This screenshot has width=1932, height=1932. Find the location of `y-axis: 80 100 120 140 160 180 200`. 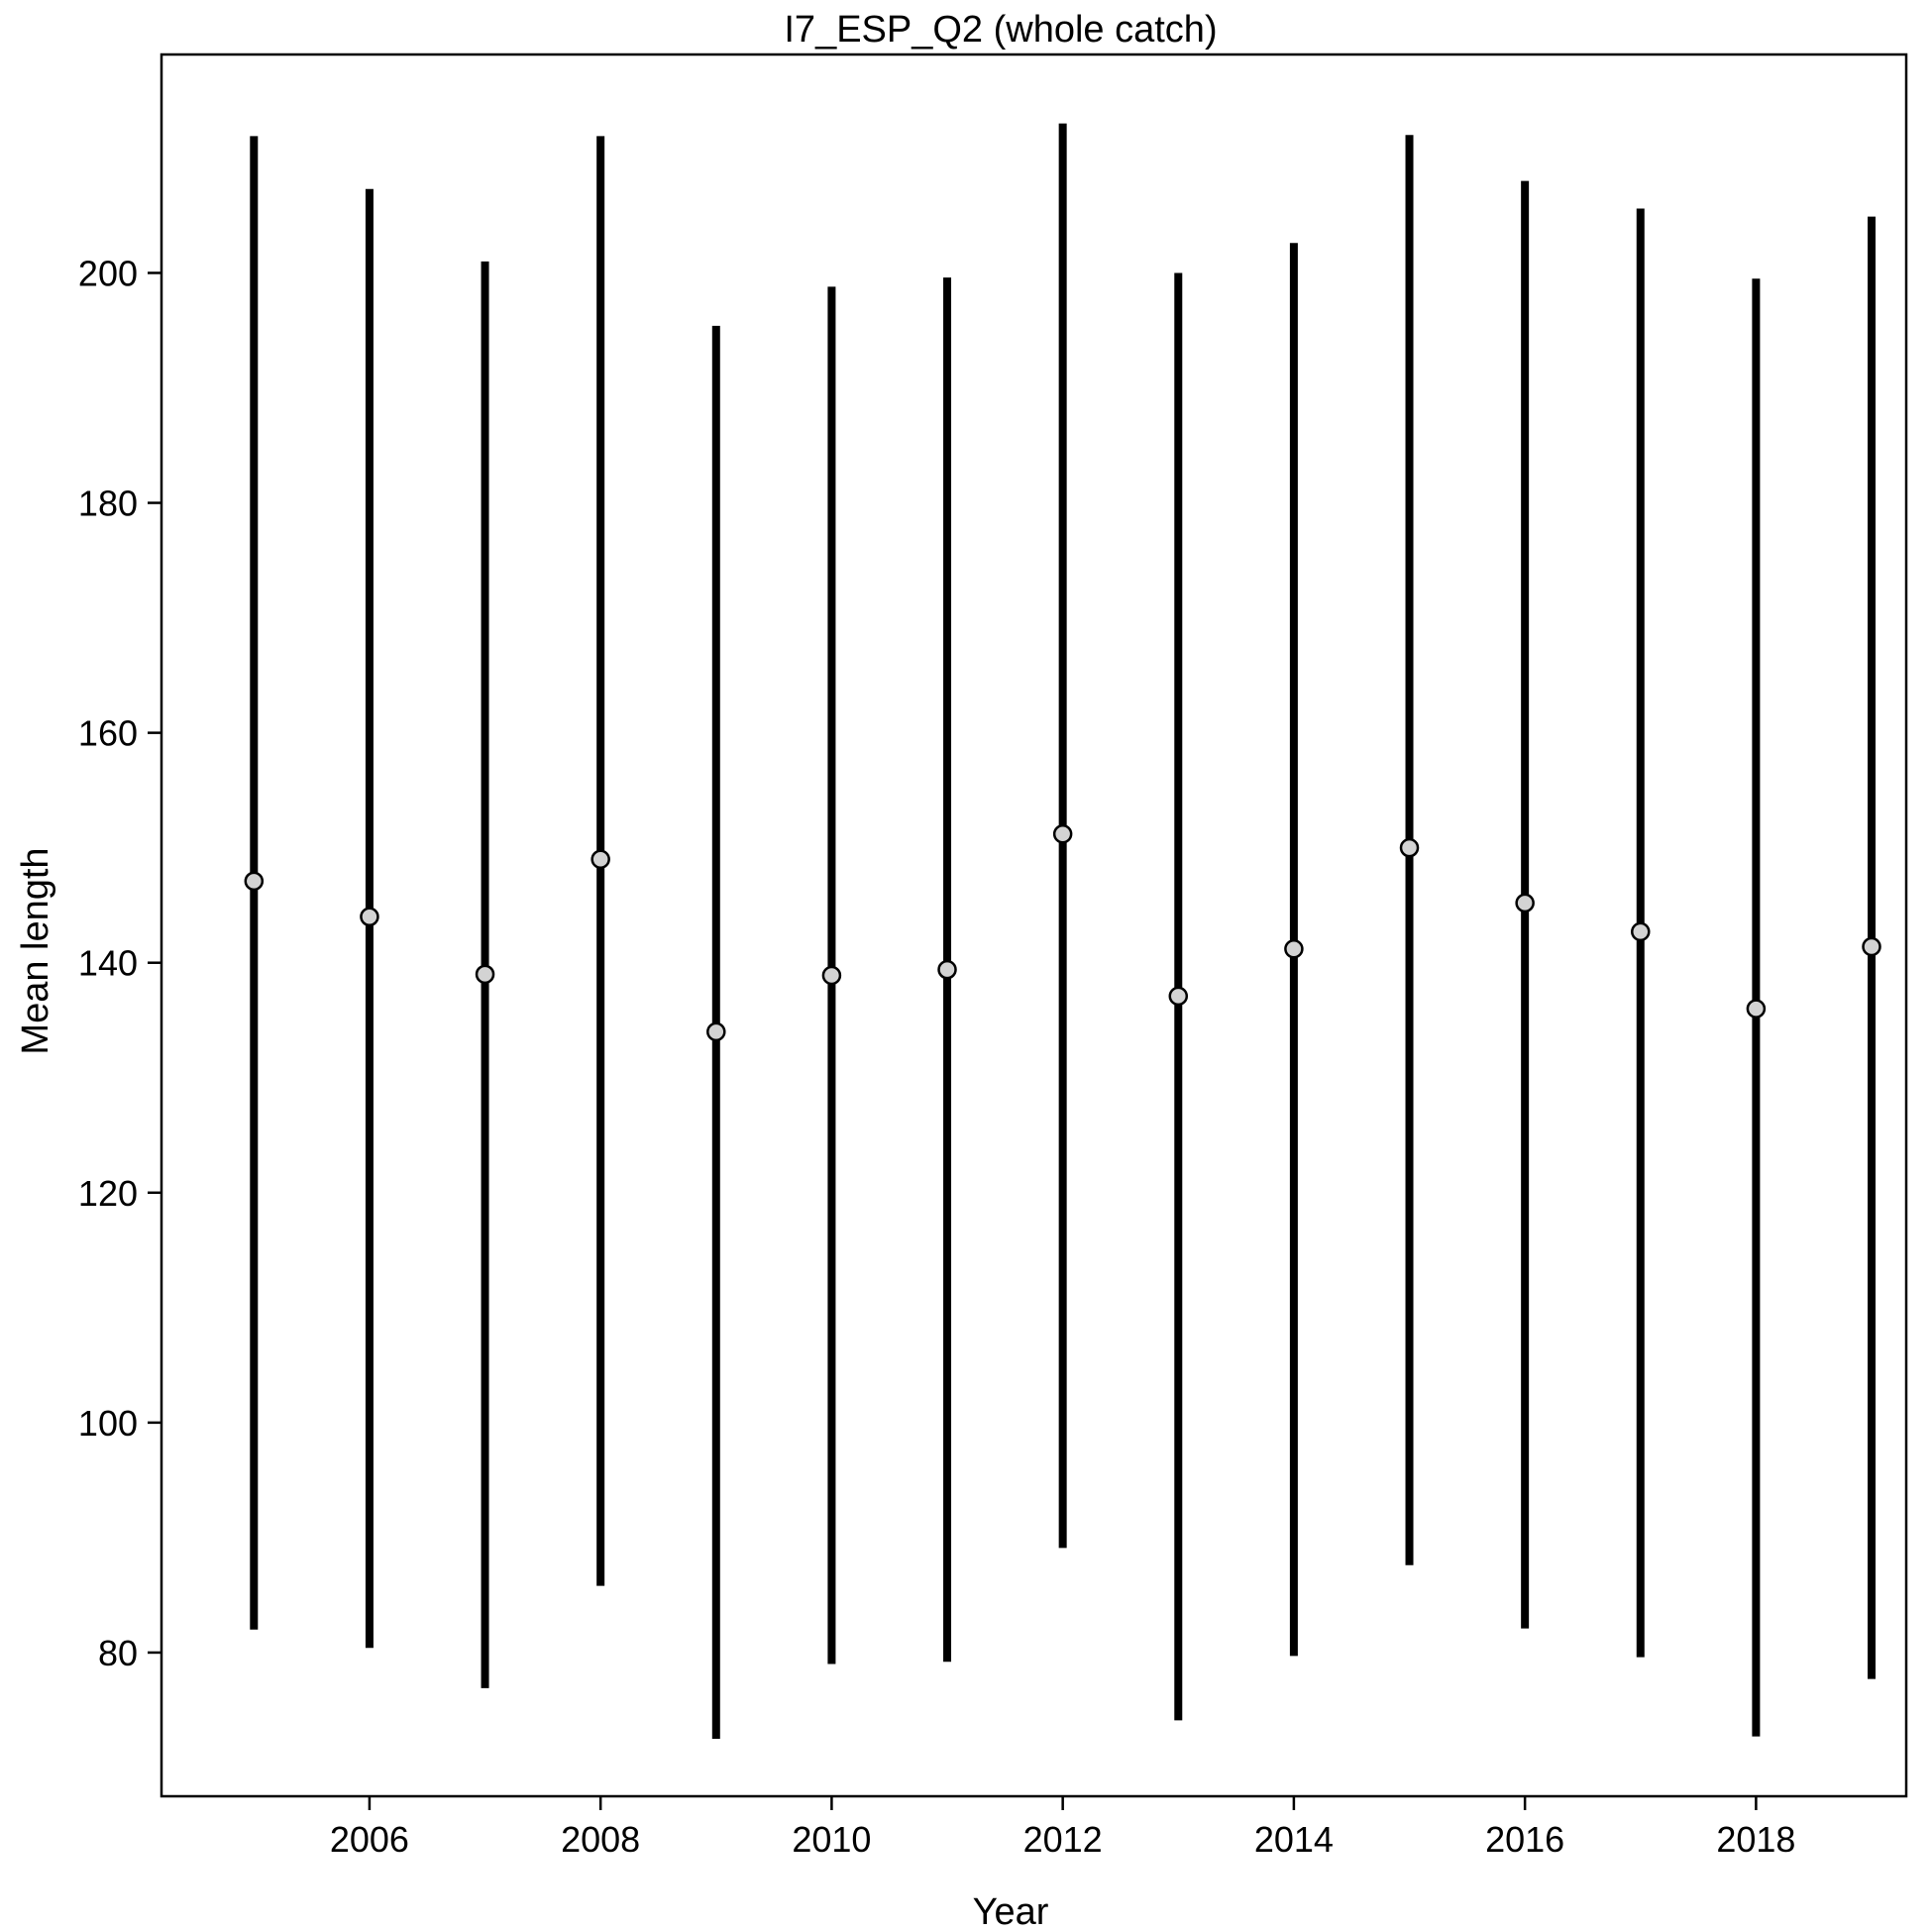

y-axis: 80 100 120 140 160 180 200 is located at coordinates (119, 963).